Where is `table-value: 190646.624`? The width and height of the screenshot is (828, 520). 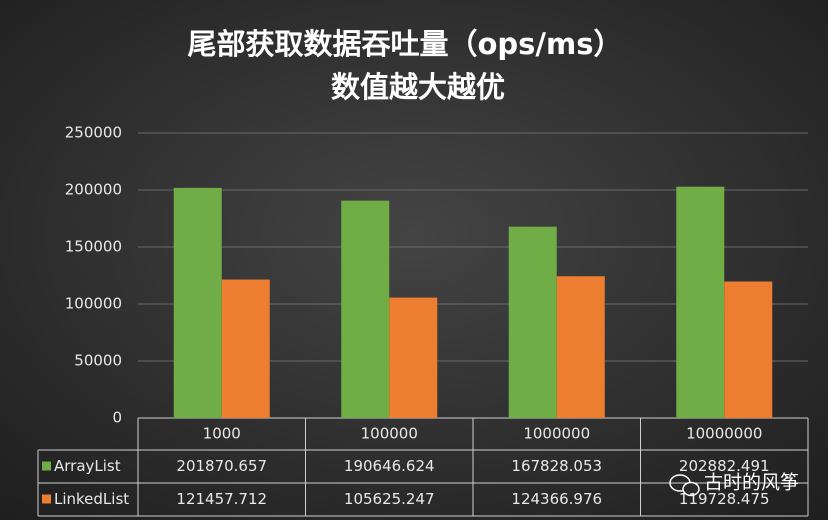 table-value: 190646.624 is located at coordinates (389, 466).